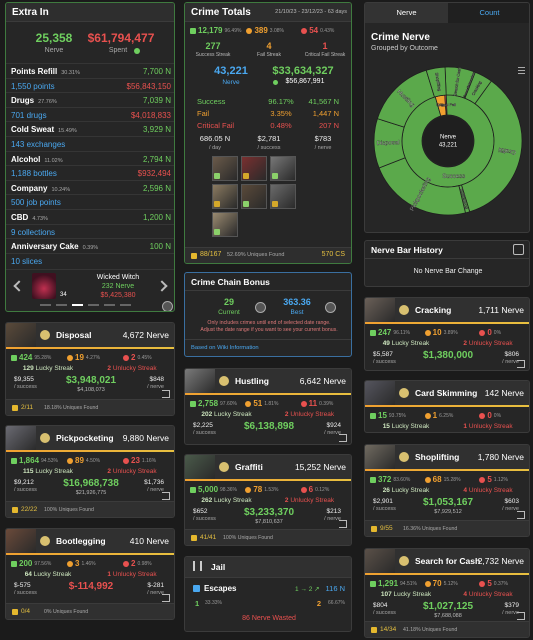 The width and height of the screenshot is (533, 640). What do you see at coordinates (385, 332) in the screenshot?
I see `count-value: 247` at bounding box center [385, 332].